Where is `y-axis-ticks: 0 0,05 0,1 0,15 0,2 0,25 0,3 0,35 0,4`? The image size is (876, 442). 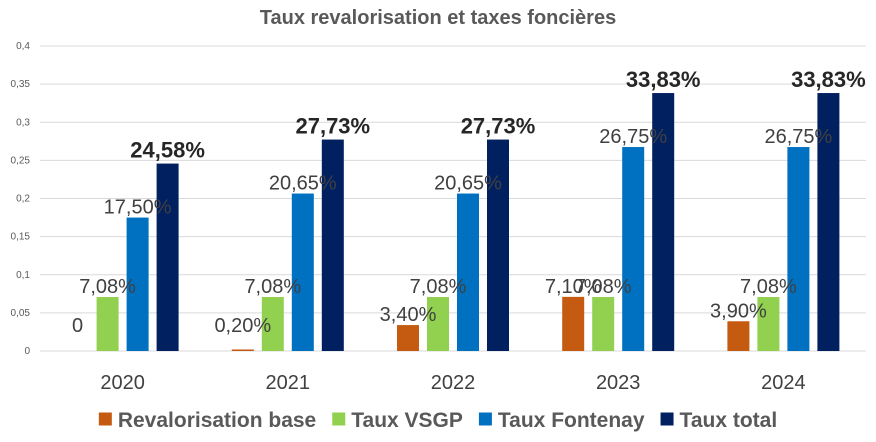 y-axis-ticks: 0 0,05 0,1 0,15 0,2 0,25 0,3 0,35 0,4 is located at coordinates (21, 199).